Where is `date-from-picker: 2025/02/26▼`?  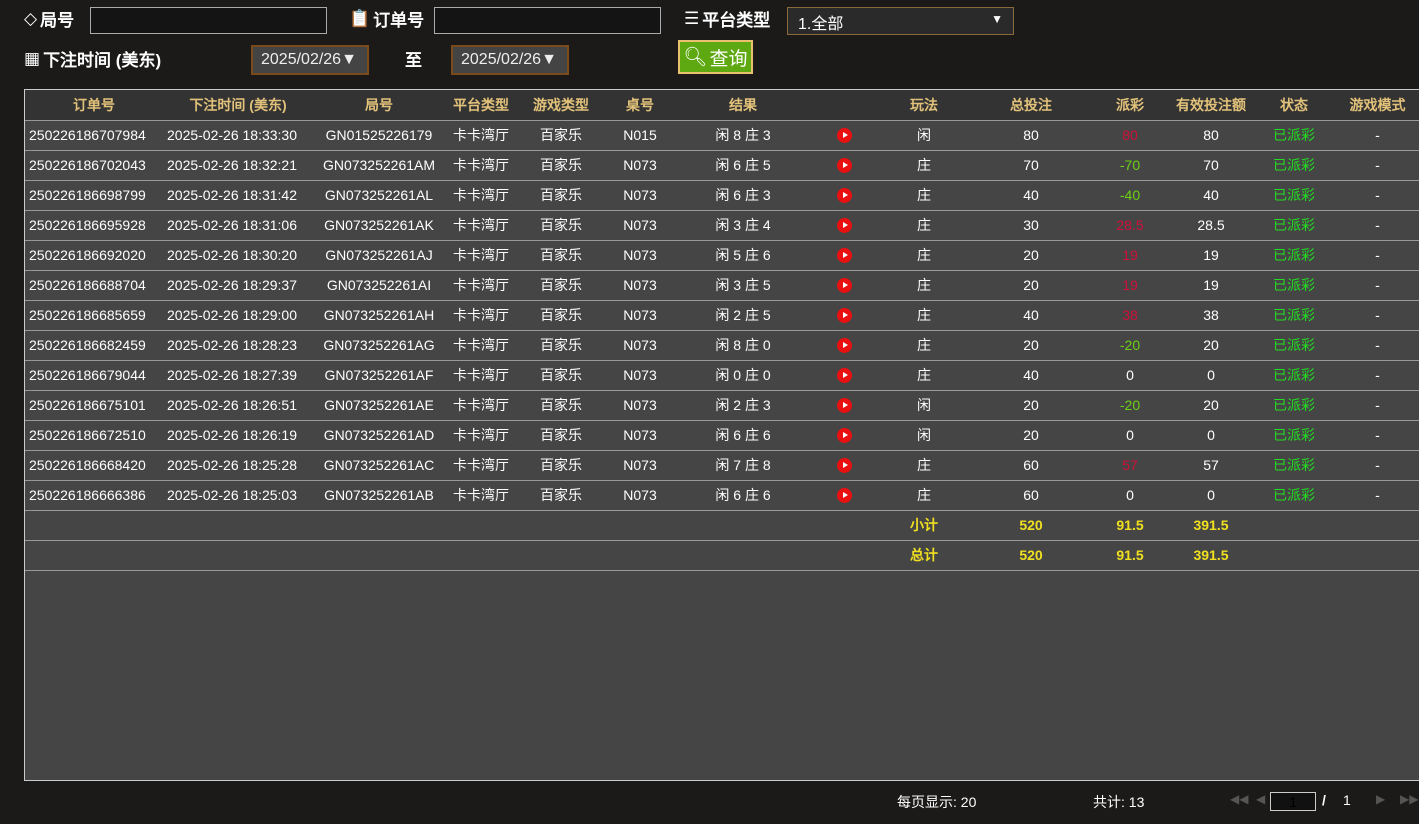 date-from-picker: 2025/02/26▼ is located at coordinates (310, 60).